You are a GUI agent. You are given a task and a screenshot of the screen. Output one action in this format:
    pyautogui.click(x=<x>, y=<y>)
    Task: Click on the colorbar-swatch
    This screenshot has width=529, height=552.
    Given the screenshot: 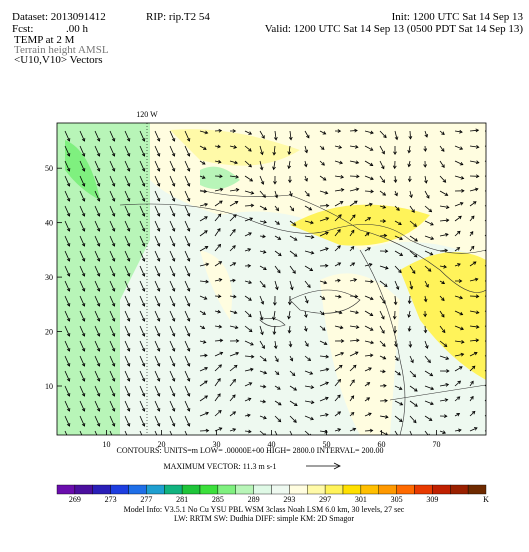 What is the action you would take?
    pyautogui.click(x=280, y=489)
    